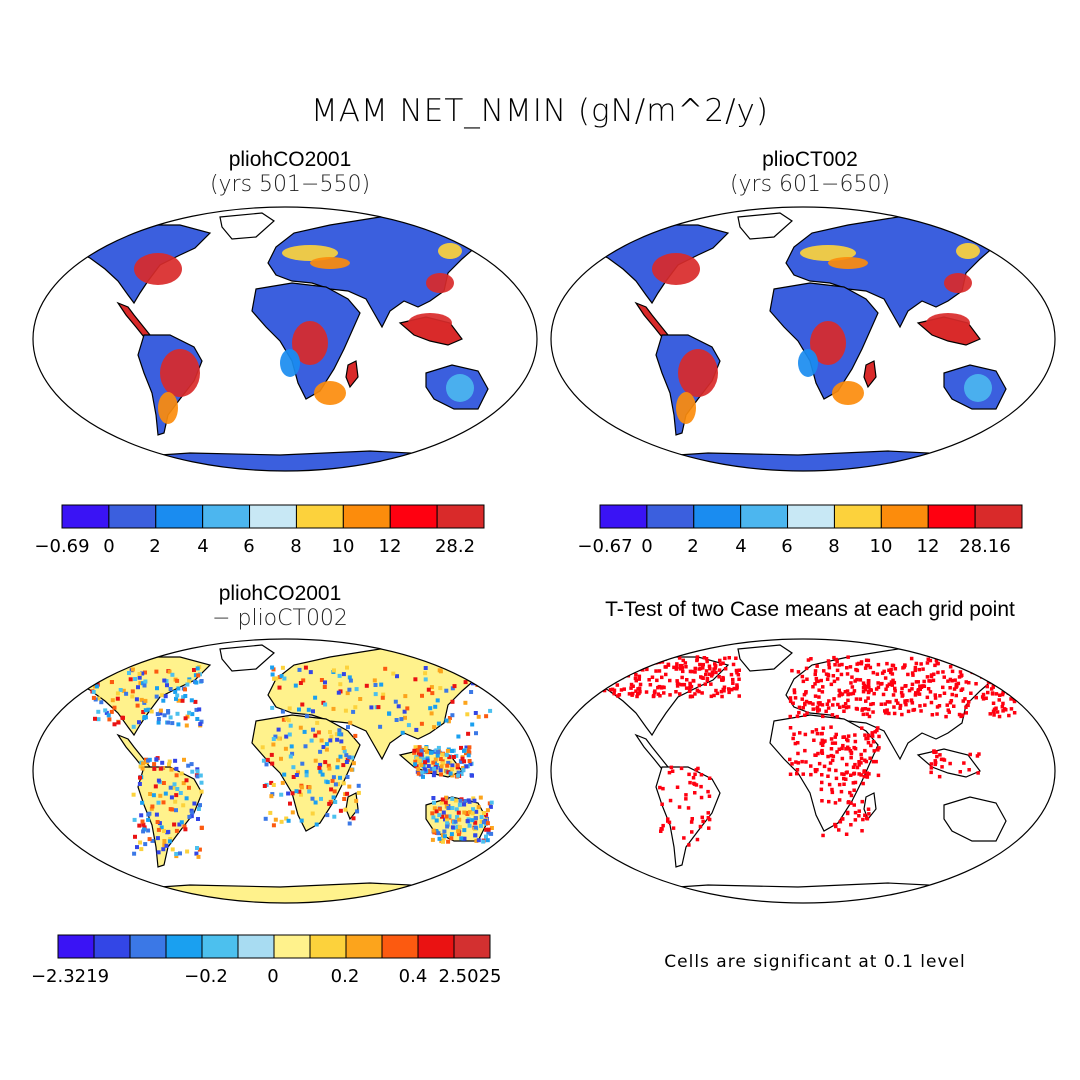  What do you see at coordinates (803, 771) in the screenshot?
I see `map-boundary` at bounding box center [803, 771].